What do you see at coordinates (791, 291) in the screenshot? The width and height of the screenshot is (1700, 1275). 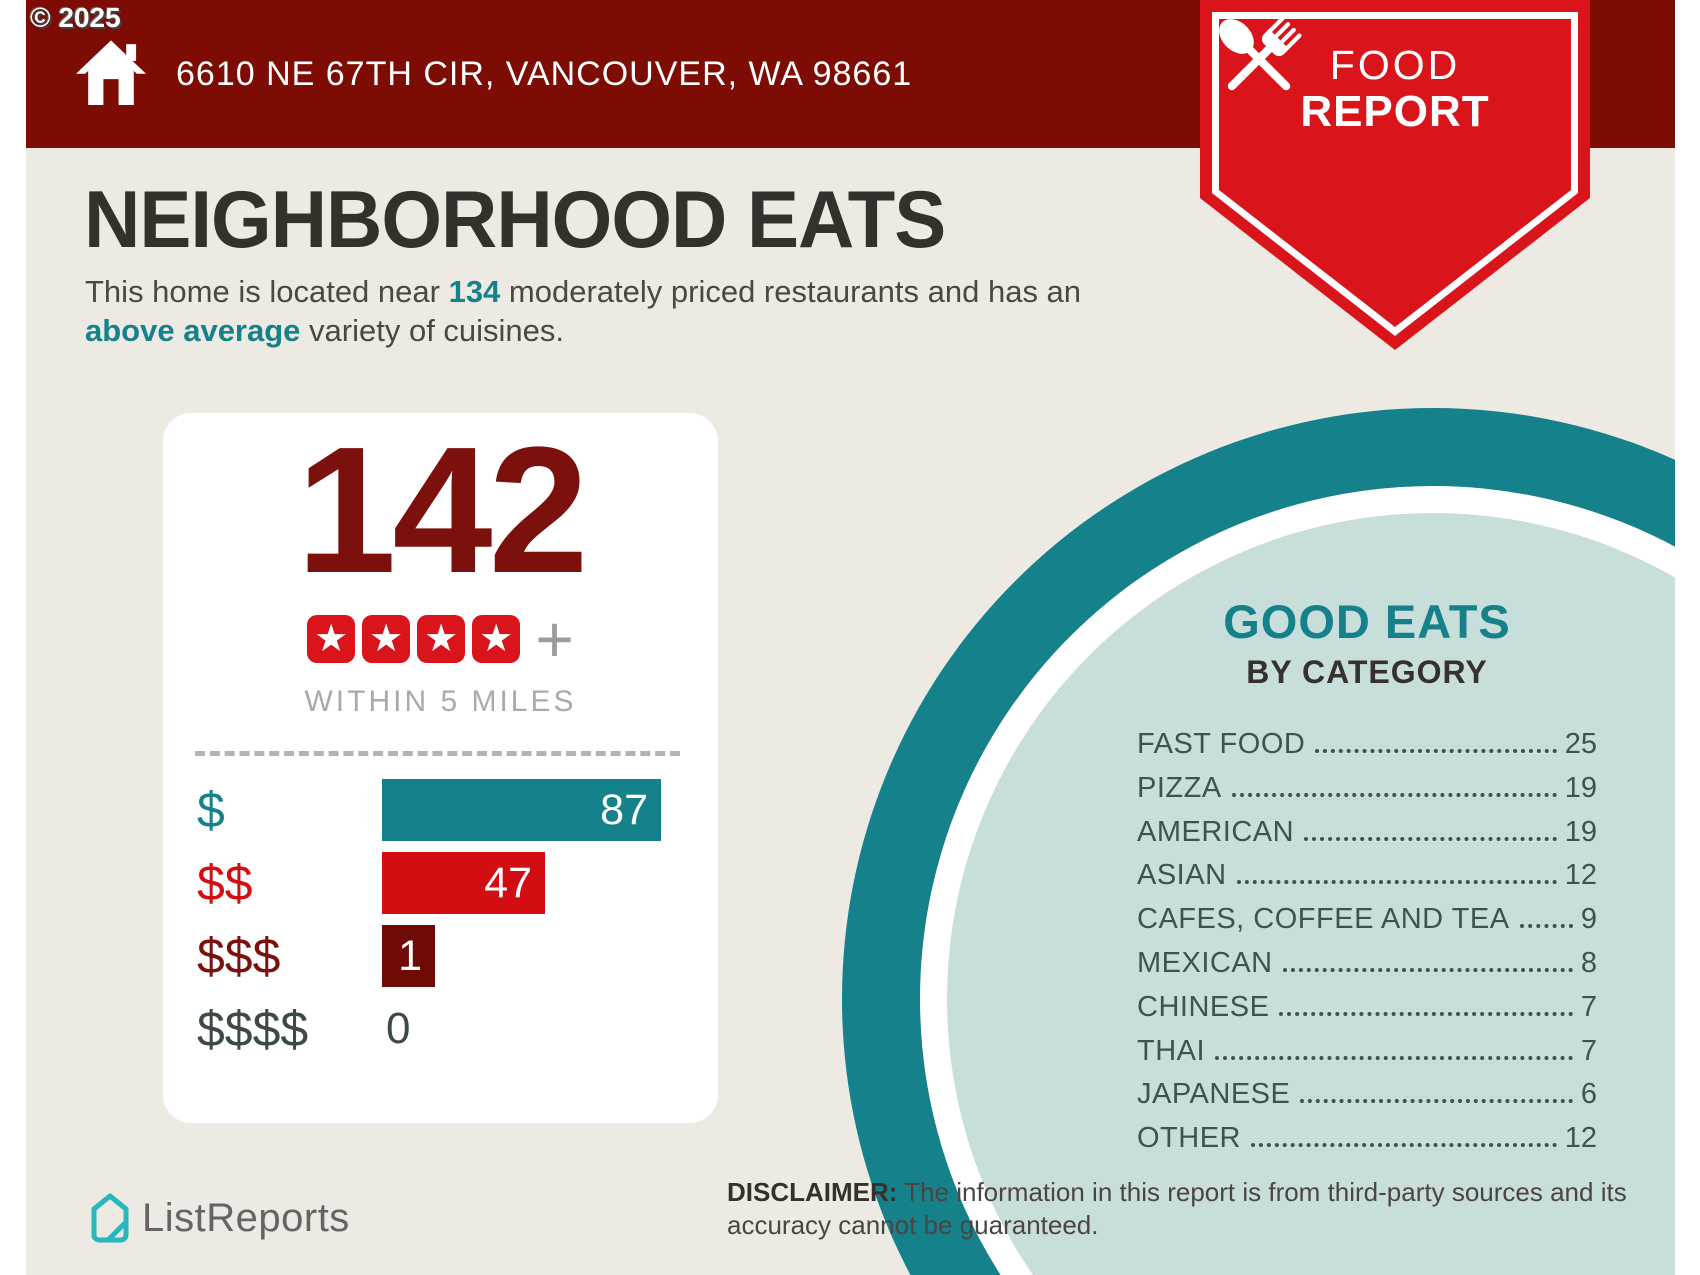 I see `subtitle-text-2: moderately priced restaurants and has an` at bounding box center [791, 291].